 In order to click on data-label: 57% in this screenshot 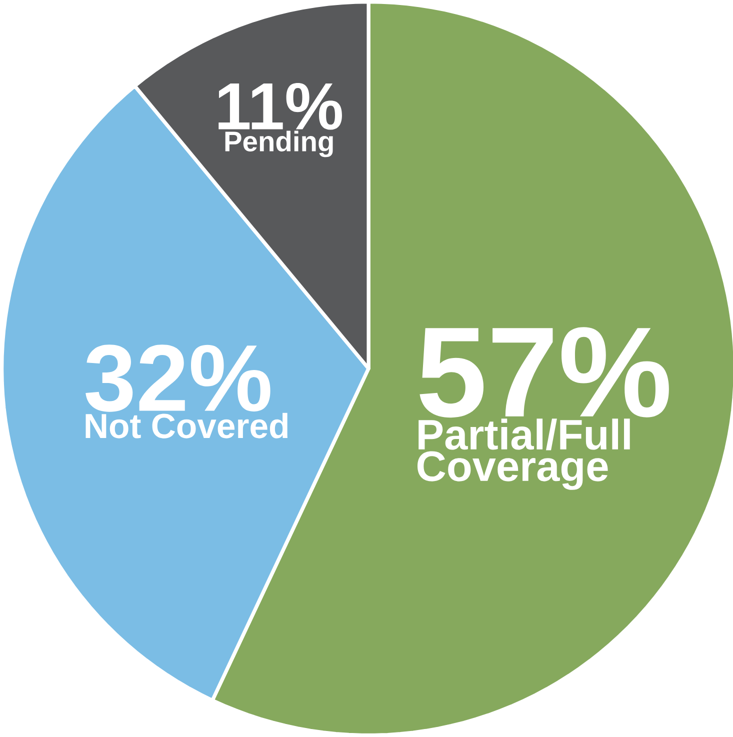, I will do `click(544, 372)`.